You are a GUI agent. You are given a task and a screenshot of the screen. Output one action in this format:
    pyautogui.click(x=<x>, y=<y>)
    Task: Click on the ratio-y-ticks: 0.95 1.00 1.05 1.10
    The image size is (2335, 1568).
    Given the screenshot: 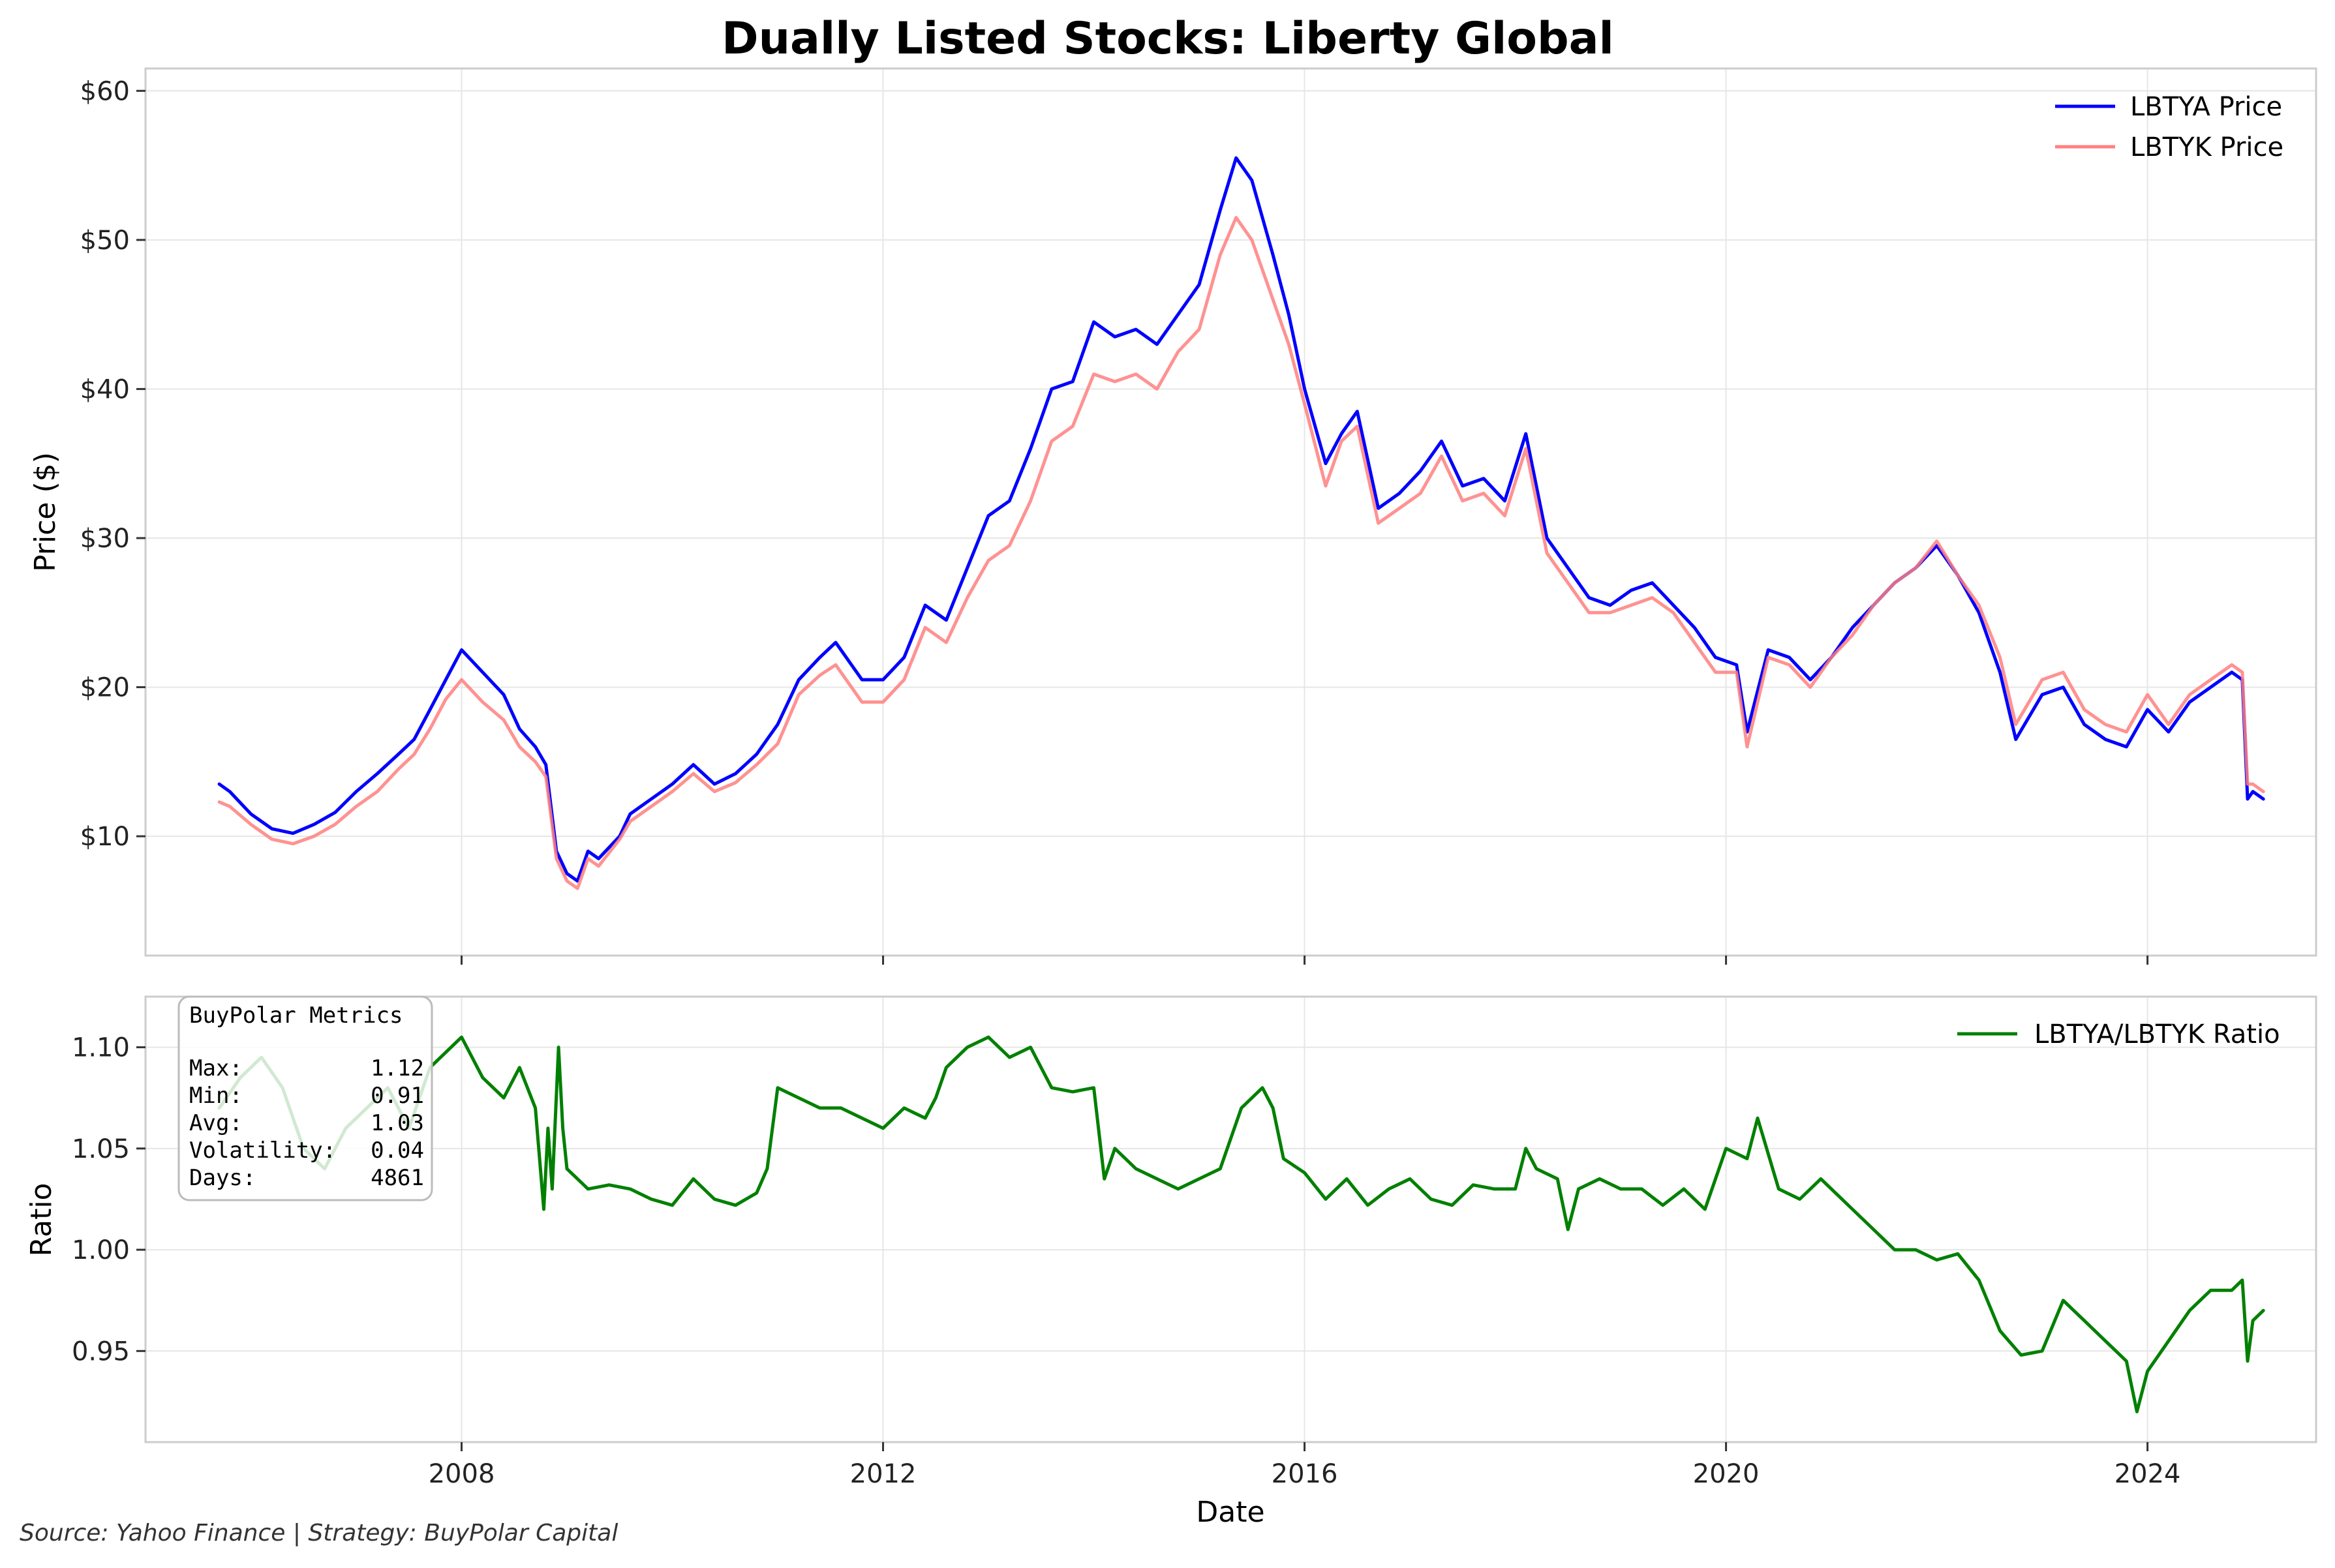 What is the action you would take?
    pyautogui.click(x=108, y=1199)
    